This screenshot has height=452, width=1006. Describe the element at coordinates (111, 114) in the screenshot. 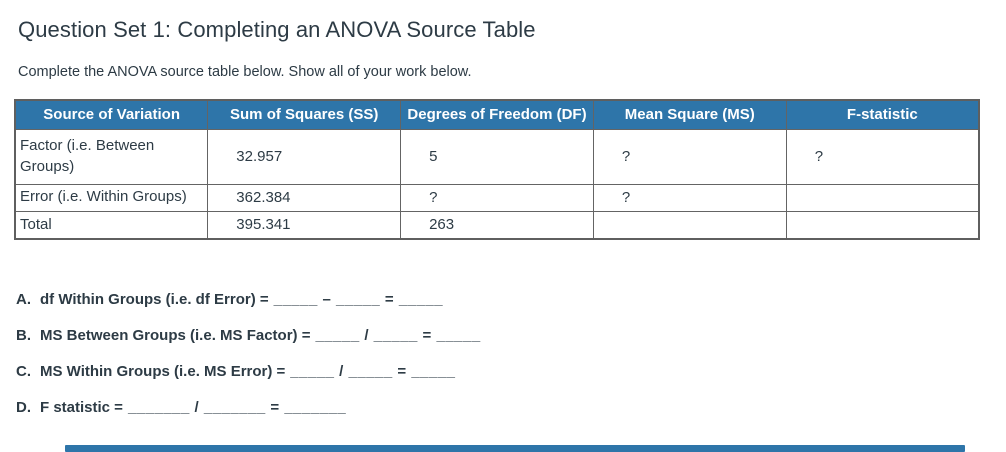

I see `column-header-source: Source of Variation` at that location.